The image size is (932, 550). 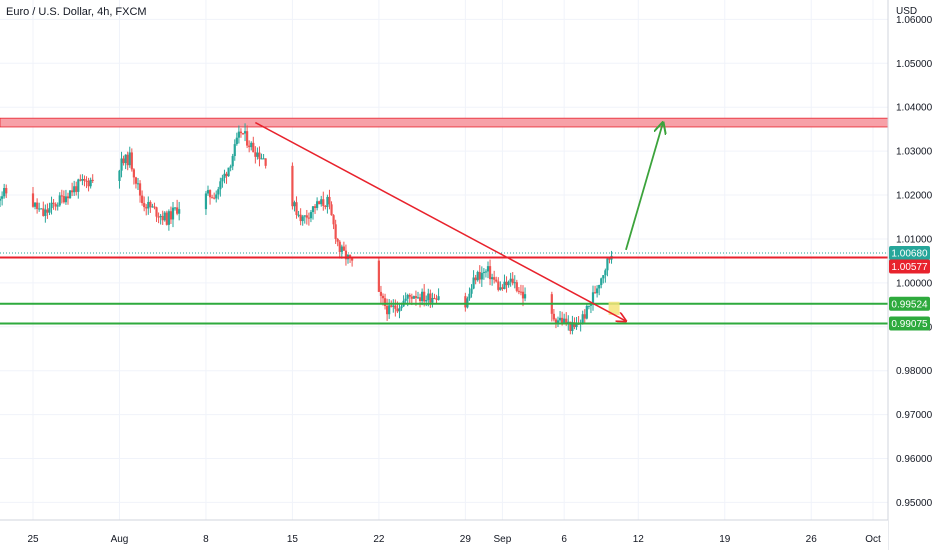 What do you see at coordinates (614, 308) in the screenshot?
I see `breakout-marker` at bounding box center [614, 308].